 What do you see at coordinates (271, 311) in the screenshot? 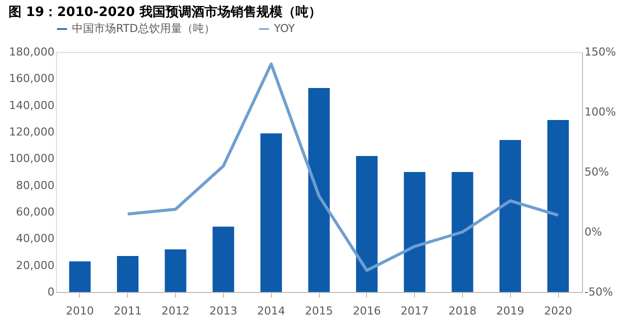
I see `x-tick-label: 2014` at bounding box center [271, 311].